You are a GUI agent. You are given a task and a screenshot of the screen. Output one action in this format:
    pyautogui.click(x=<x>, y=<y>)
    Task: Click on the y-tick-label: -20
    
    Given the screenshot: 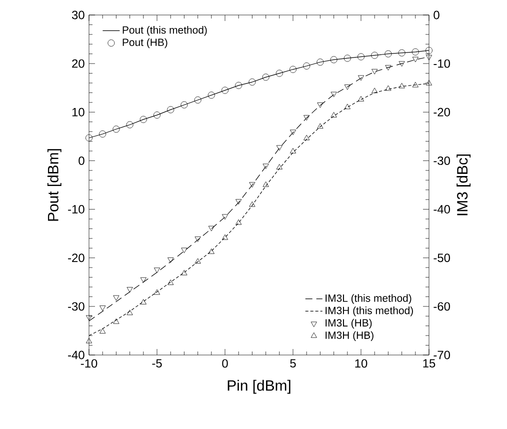 What is the action you would take?
    pyautogui.click(x=76, y=258)
    